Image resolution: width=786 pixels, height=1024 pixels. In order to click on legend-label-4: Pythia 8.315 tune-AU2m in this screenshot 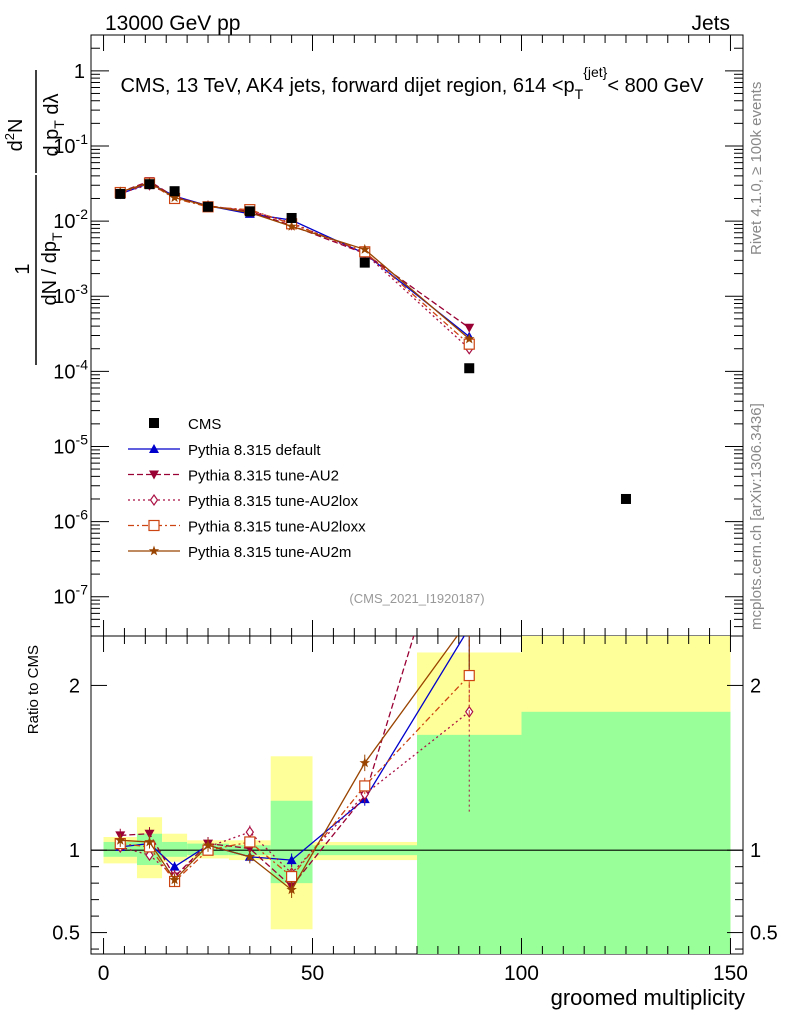, I will do `click(269, 552)`.